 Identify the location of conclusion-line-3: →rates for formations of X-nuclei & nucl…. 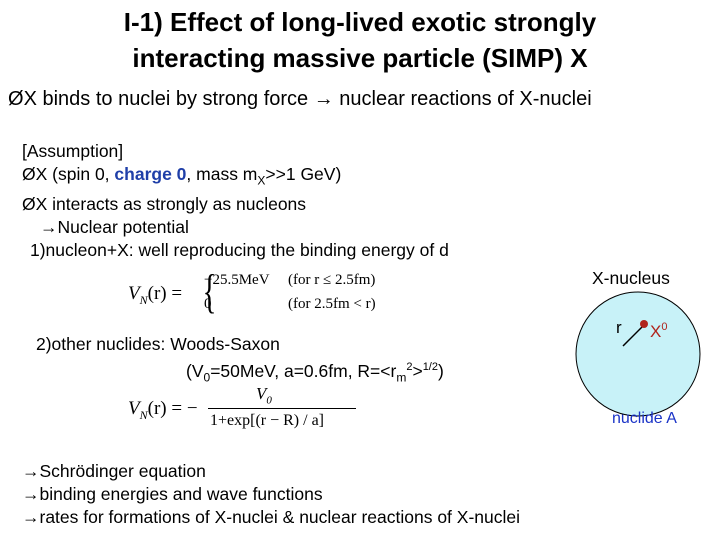
(271, 517).